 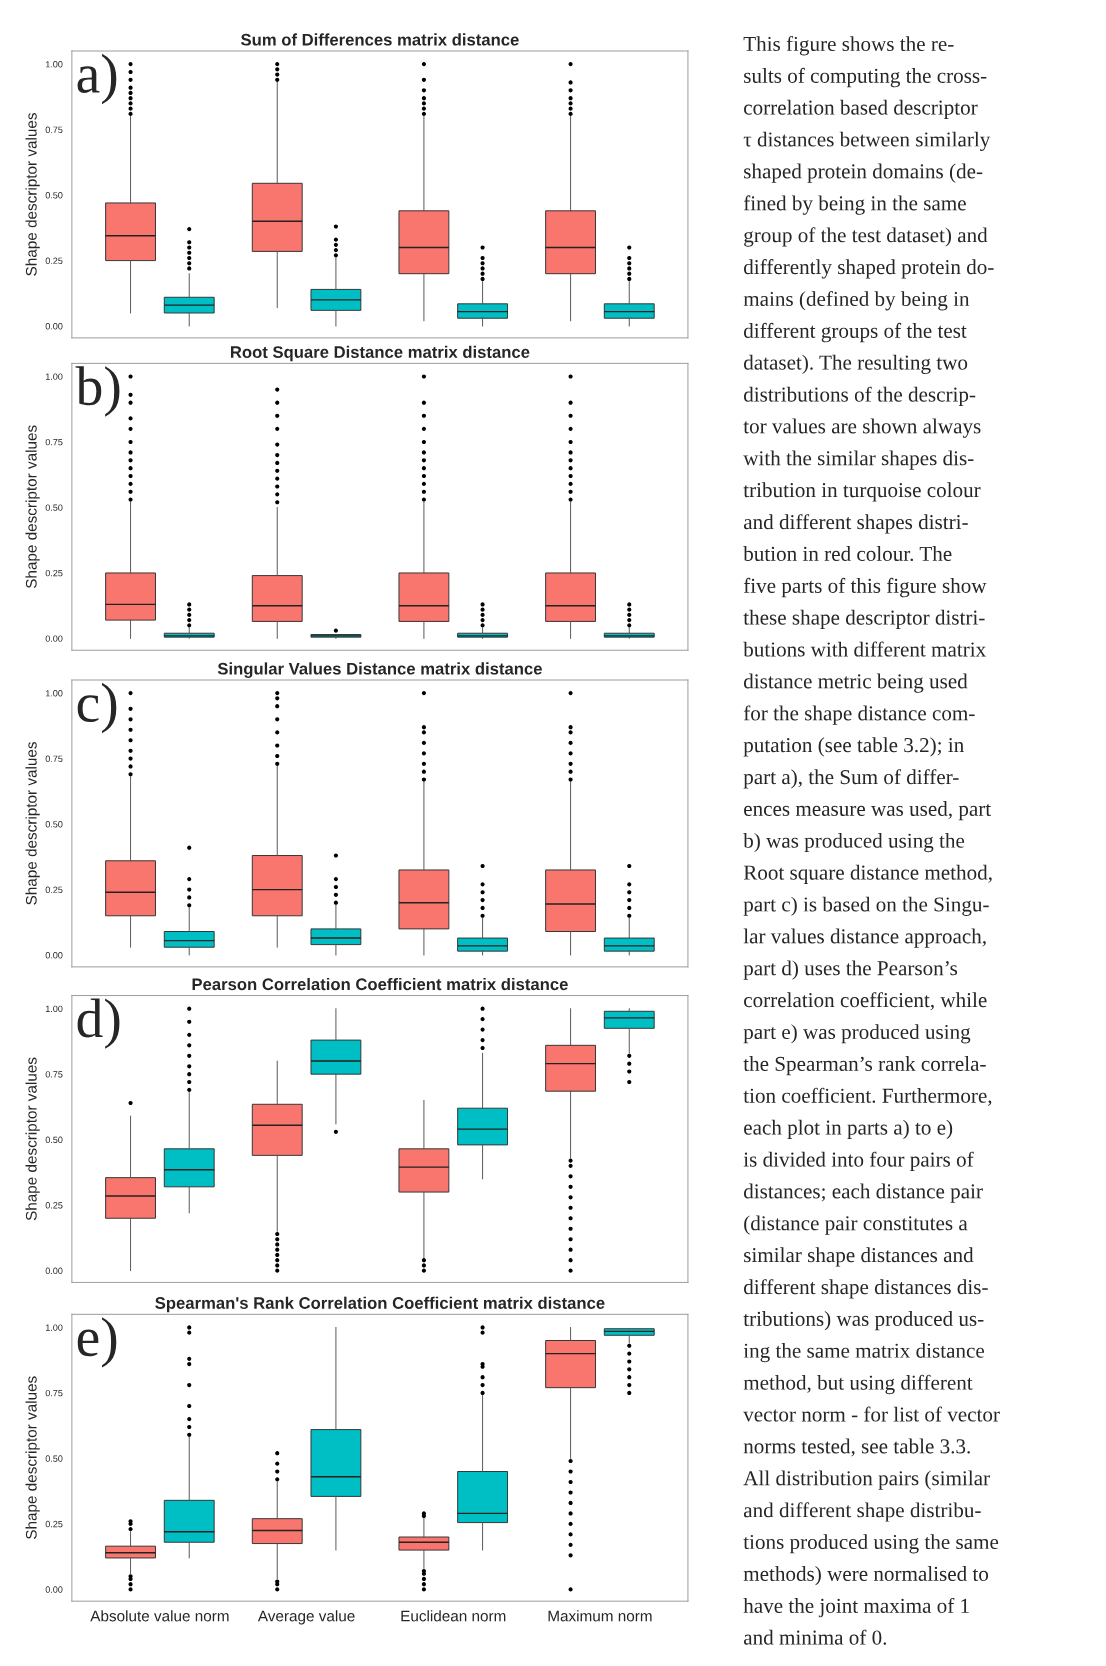 What do you see at coordinates (380, 1304) in the screenshot?
I see `chart-title: Spearman's Rank Correlation Coefficient matrix distance` at bounding box center [380, 1304].